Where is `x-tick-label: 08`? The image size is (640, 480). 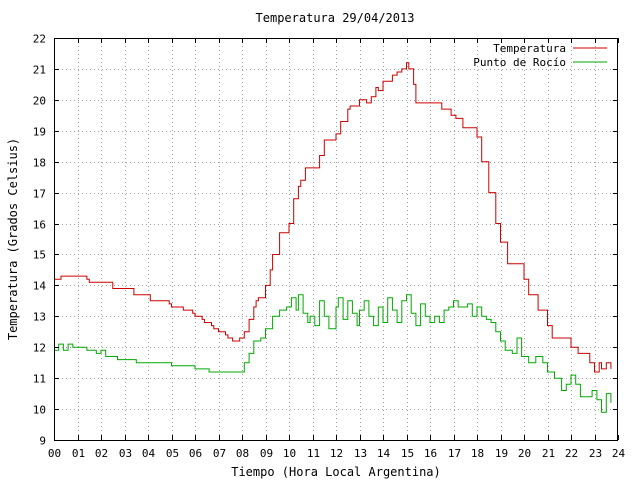 x-tick-label: 08 is located at coordinates (242, 453).